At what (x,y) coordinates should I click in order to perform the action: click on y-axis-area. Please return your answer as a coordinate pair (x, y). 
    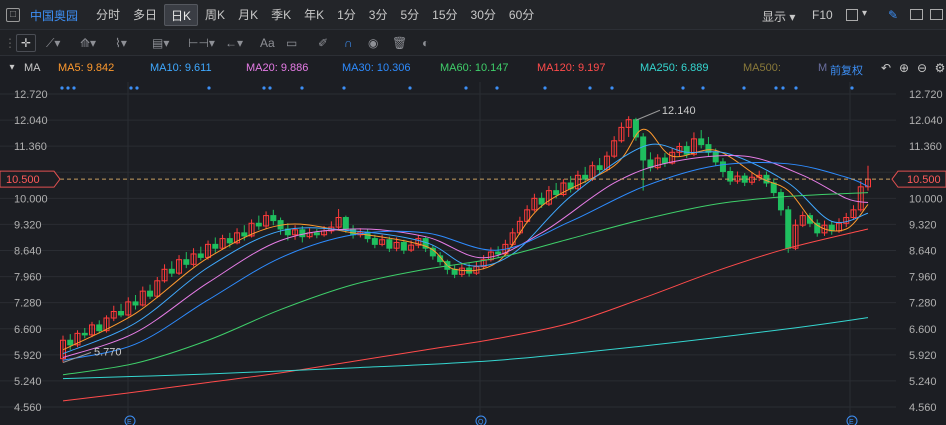
    Looking at the image, I should click on (922, 253).